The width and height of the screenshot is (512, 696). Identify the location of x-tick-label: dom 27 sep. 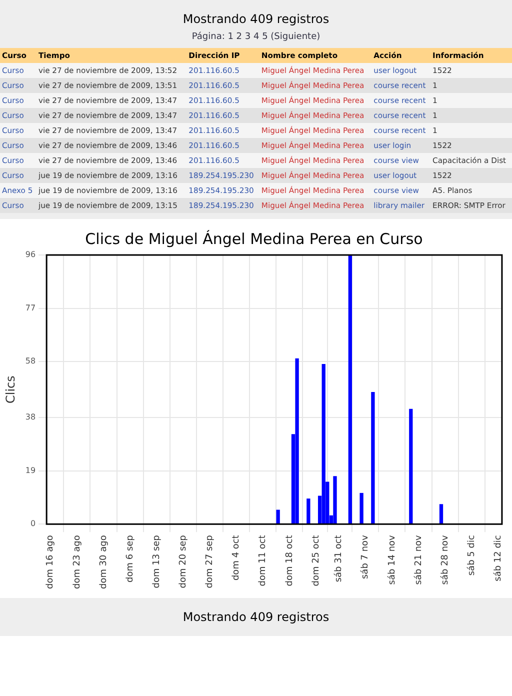
(210, 561).